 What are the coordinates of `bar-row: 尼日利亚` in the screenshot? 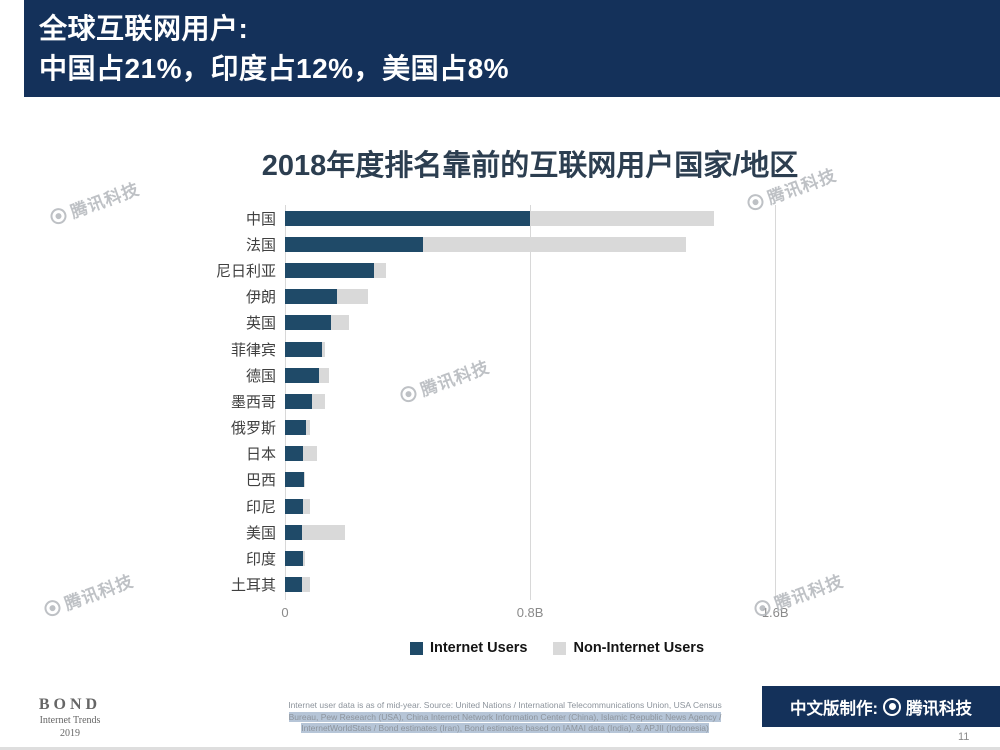 It's located at (357, 270).